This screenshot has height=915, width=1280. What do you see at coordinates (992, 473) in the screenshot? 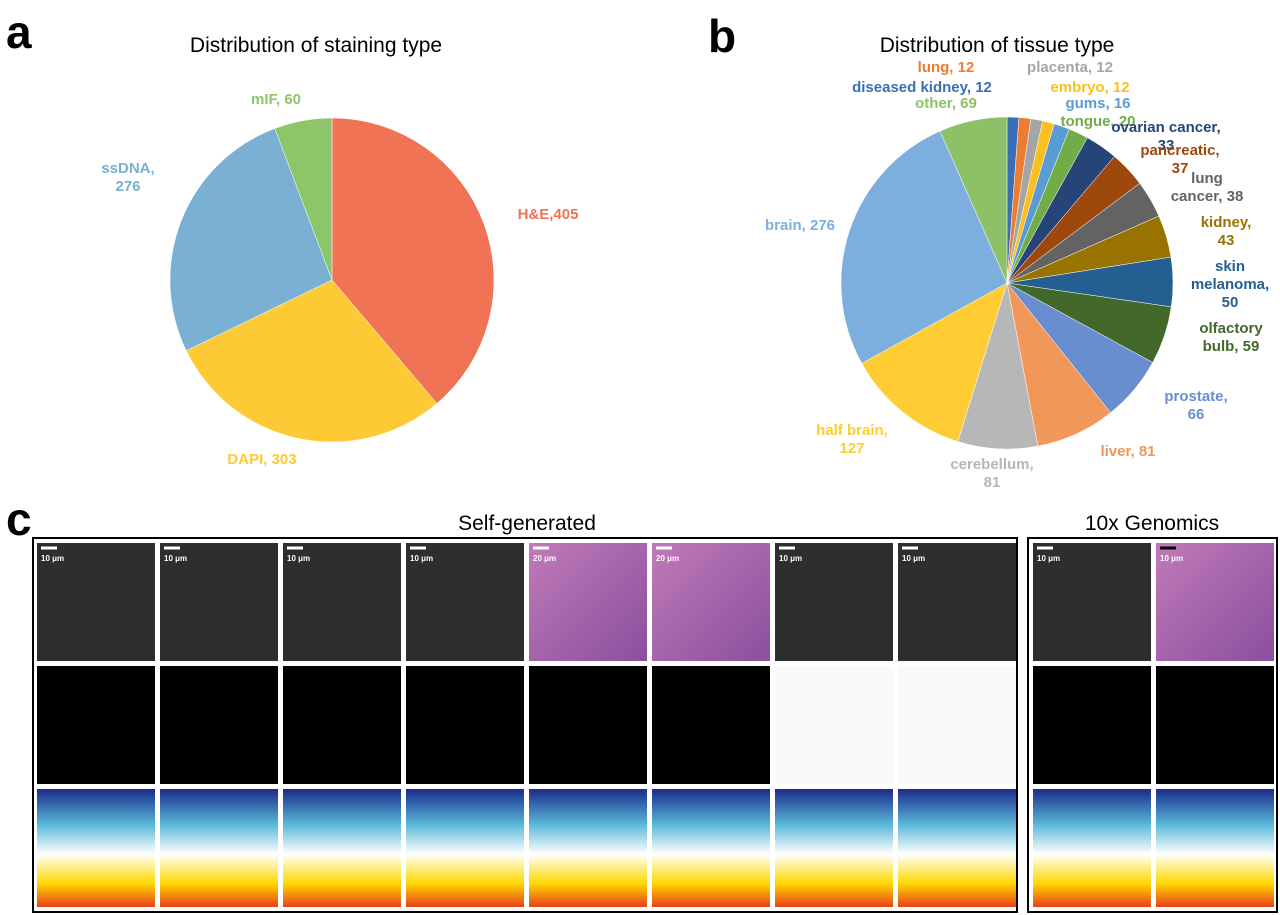
I see `slice-label: cerebellum, 81` at bounding box center [992, 473].